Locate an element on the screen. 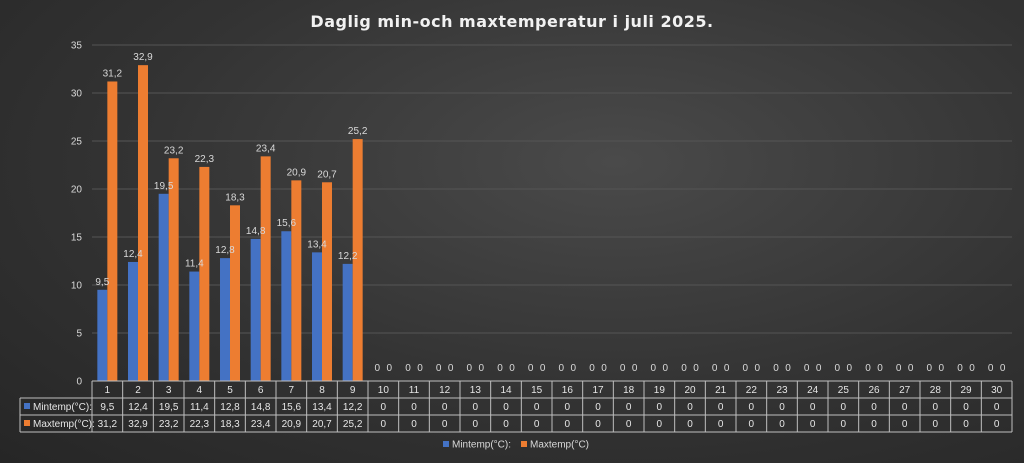 The image size is (1024, 463). category-label: 5 is located at coordinates (230, 390).